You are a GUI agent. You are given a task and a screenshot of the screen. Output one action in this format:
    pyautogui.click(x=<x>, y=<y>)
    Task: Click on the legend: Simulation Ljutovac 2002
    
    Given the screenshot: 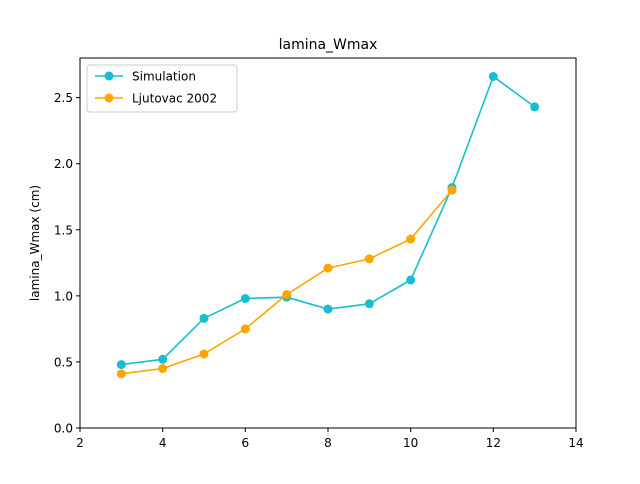 What is the action you would take?
    pyautogui.click(x=162, y=88)
    